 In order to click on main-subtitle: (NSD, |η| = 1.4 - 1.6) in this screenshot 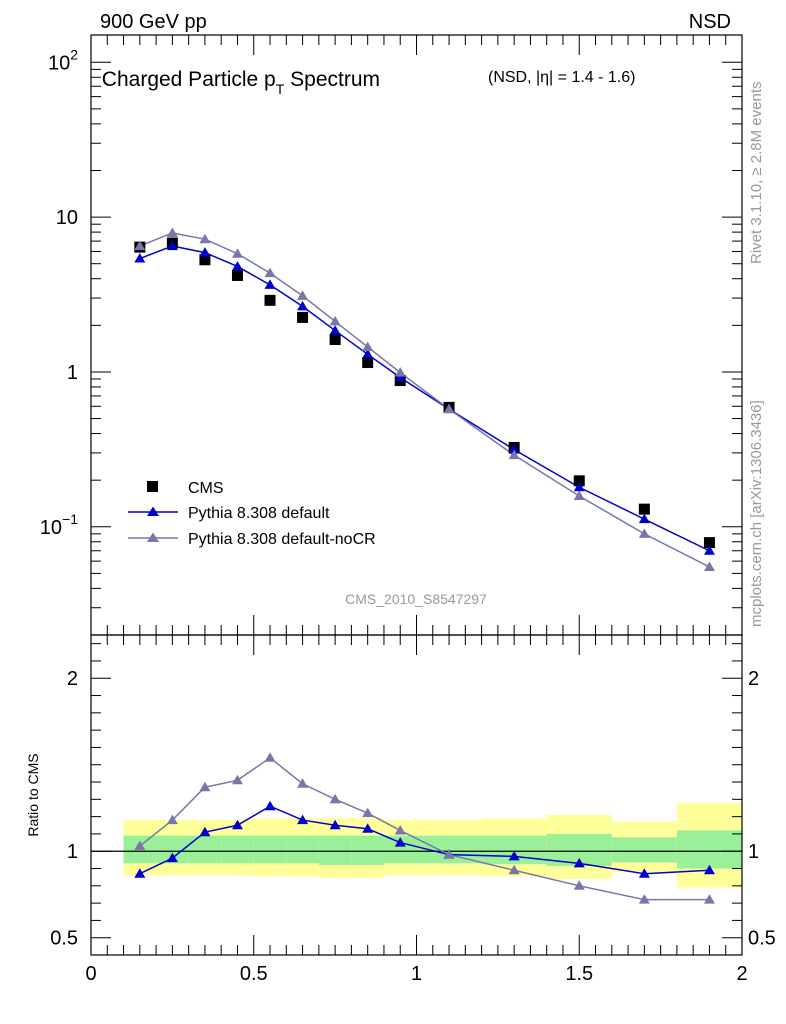, I will do `click(561, 77)`.